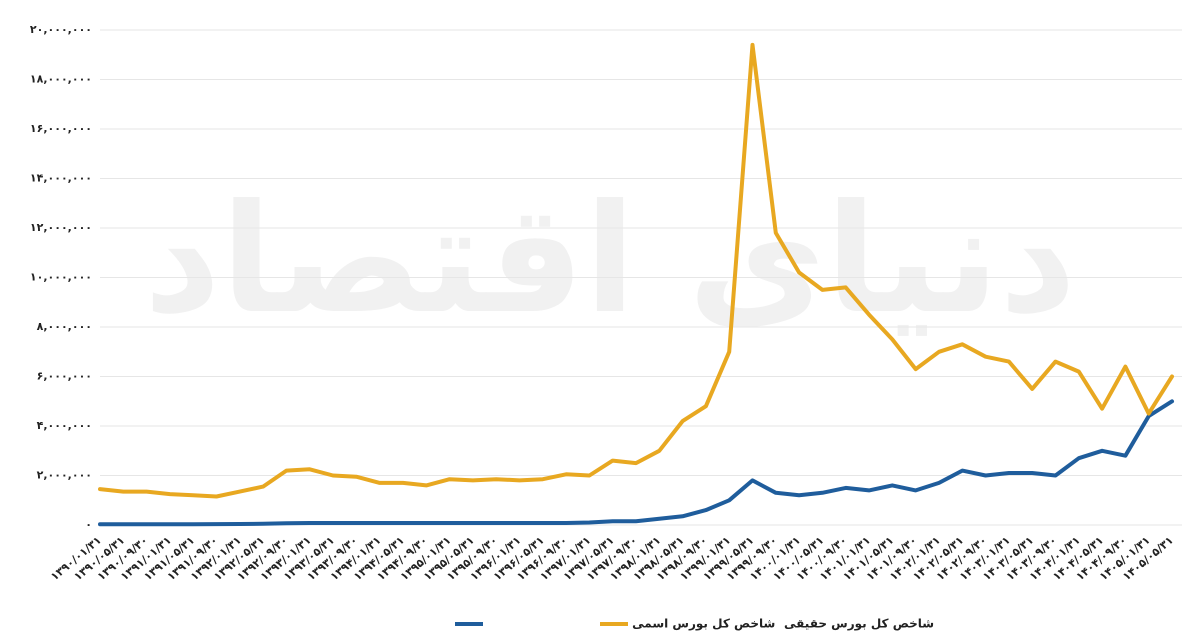 The image size is (1200, 644). I want to click on y-tick-label: ۴,۰۰۰,۰۰۰, so click(64, 425).